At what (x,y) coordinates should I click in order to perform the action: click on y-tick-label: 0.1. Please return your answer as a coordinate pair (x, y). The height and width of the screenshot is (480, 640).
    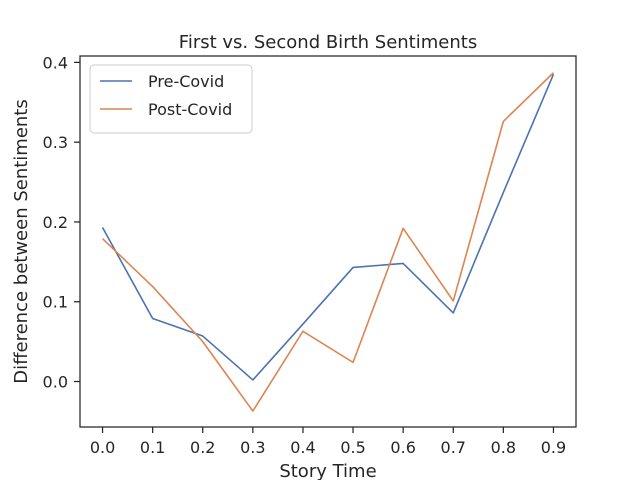
    Looking at the image, I should click on (55, 302).